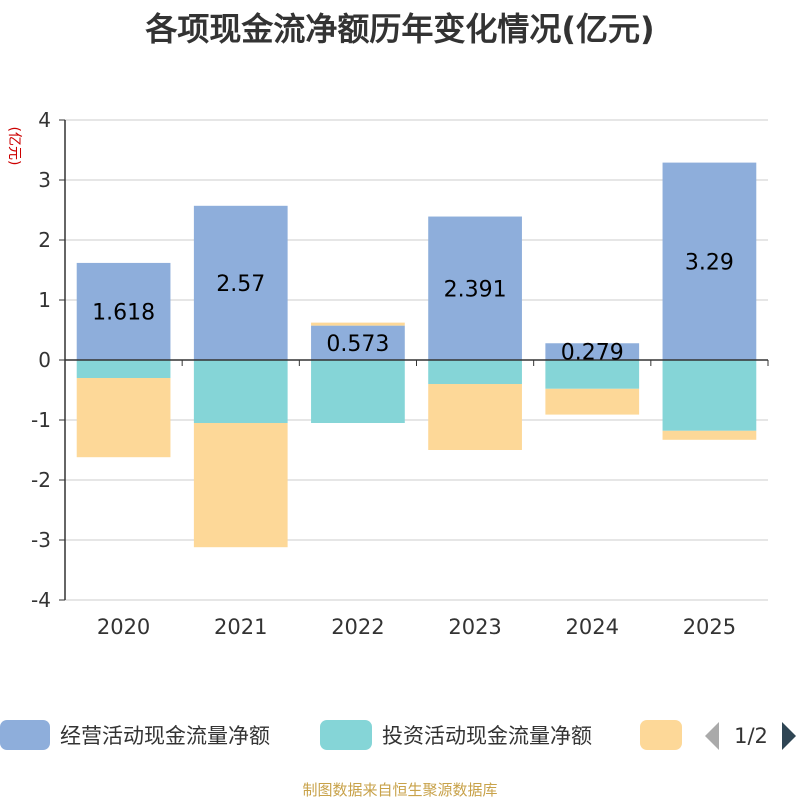 The width and height of the screenshot is (800, 800). What do you see at coordinates (709, 627) in the screenshot?
I see `x-tick-label-2025: 2025` at bounding box center [709, 627].